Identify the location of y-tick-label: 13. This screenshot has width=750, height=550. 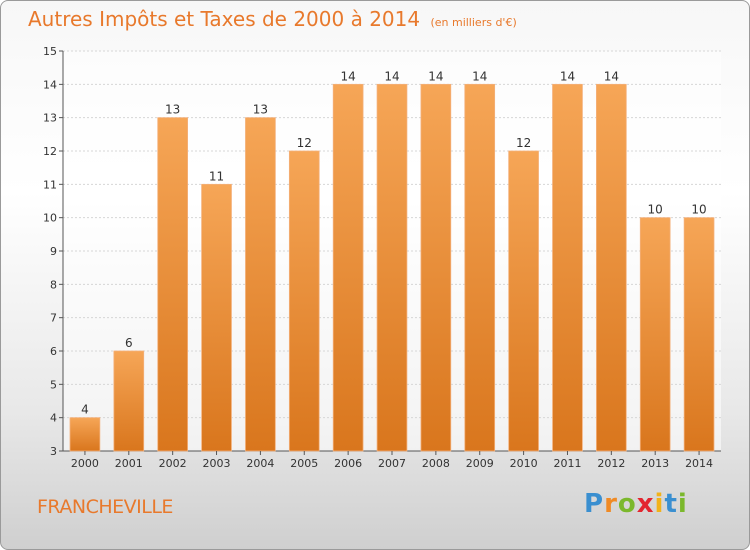
(50, 118).